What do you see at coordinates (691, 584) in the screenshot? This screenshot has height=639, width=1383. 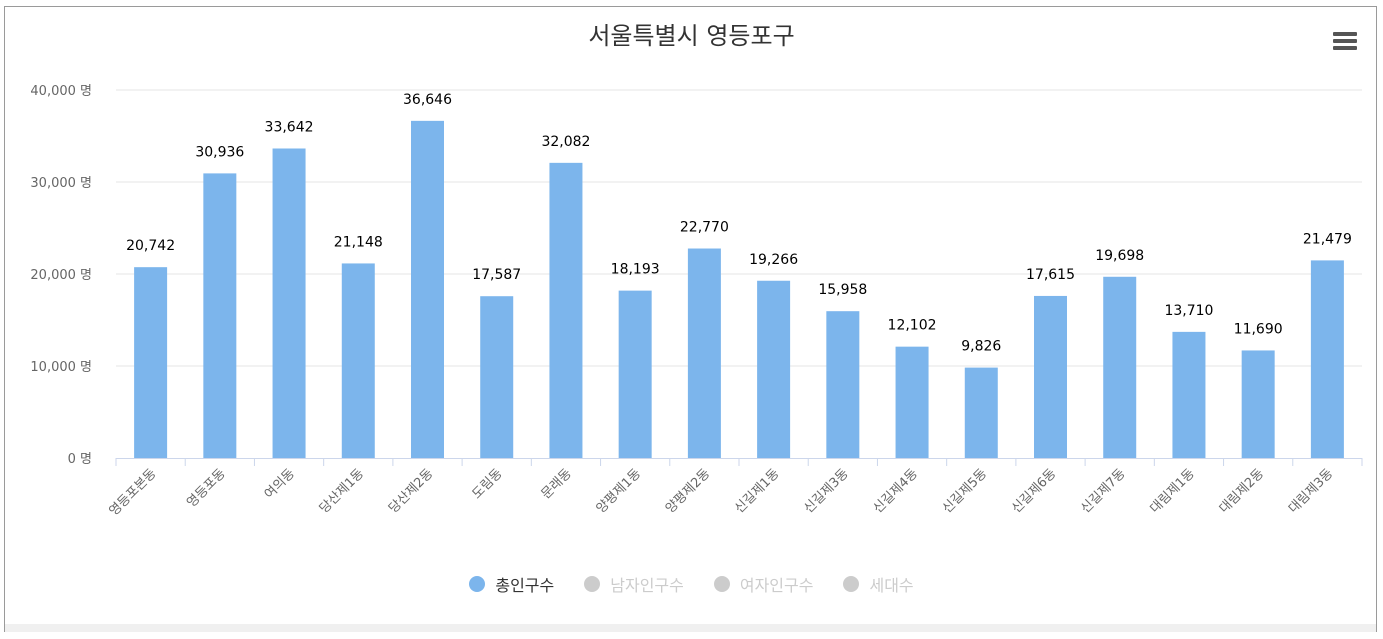 I see `chart-legend: 총인구수 남자인구수 여자인구수 세대수` at bounding box center [691, 584].